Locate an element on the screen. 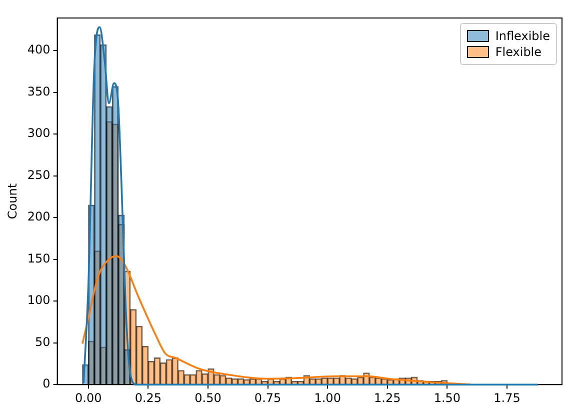  x-tick-label: 0.50 is located at coordinates (208, 397).